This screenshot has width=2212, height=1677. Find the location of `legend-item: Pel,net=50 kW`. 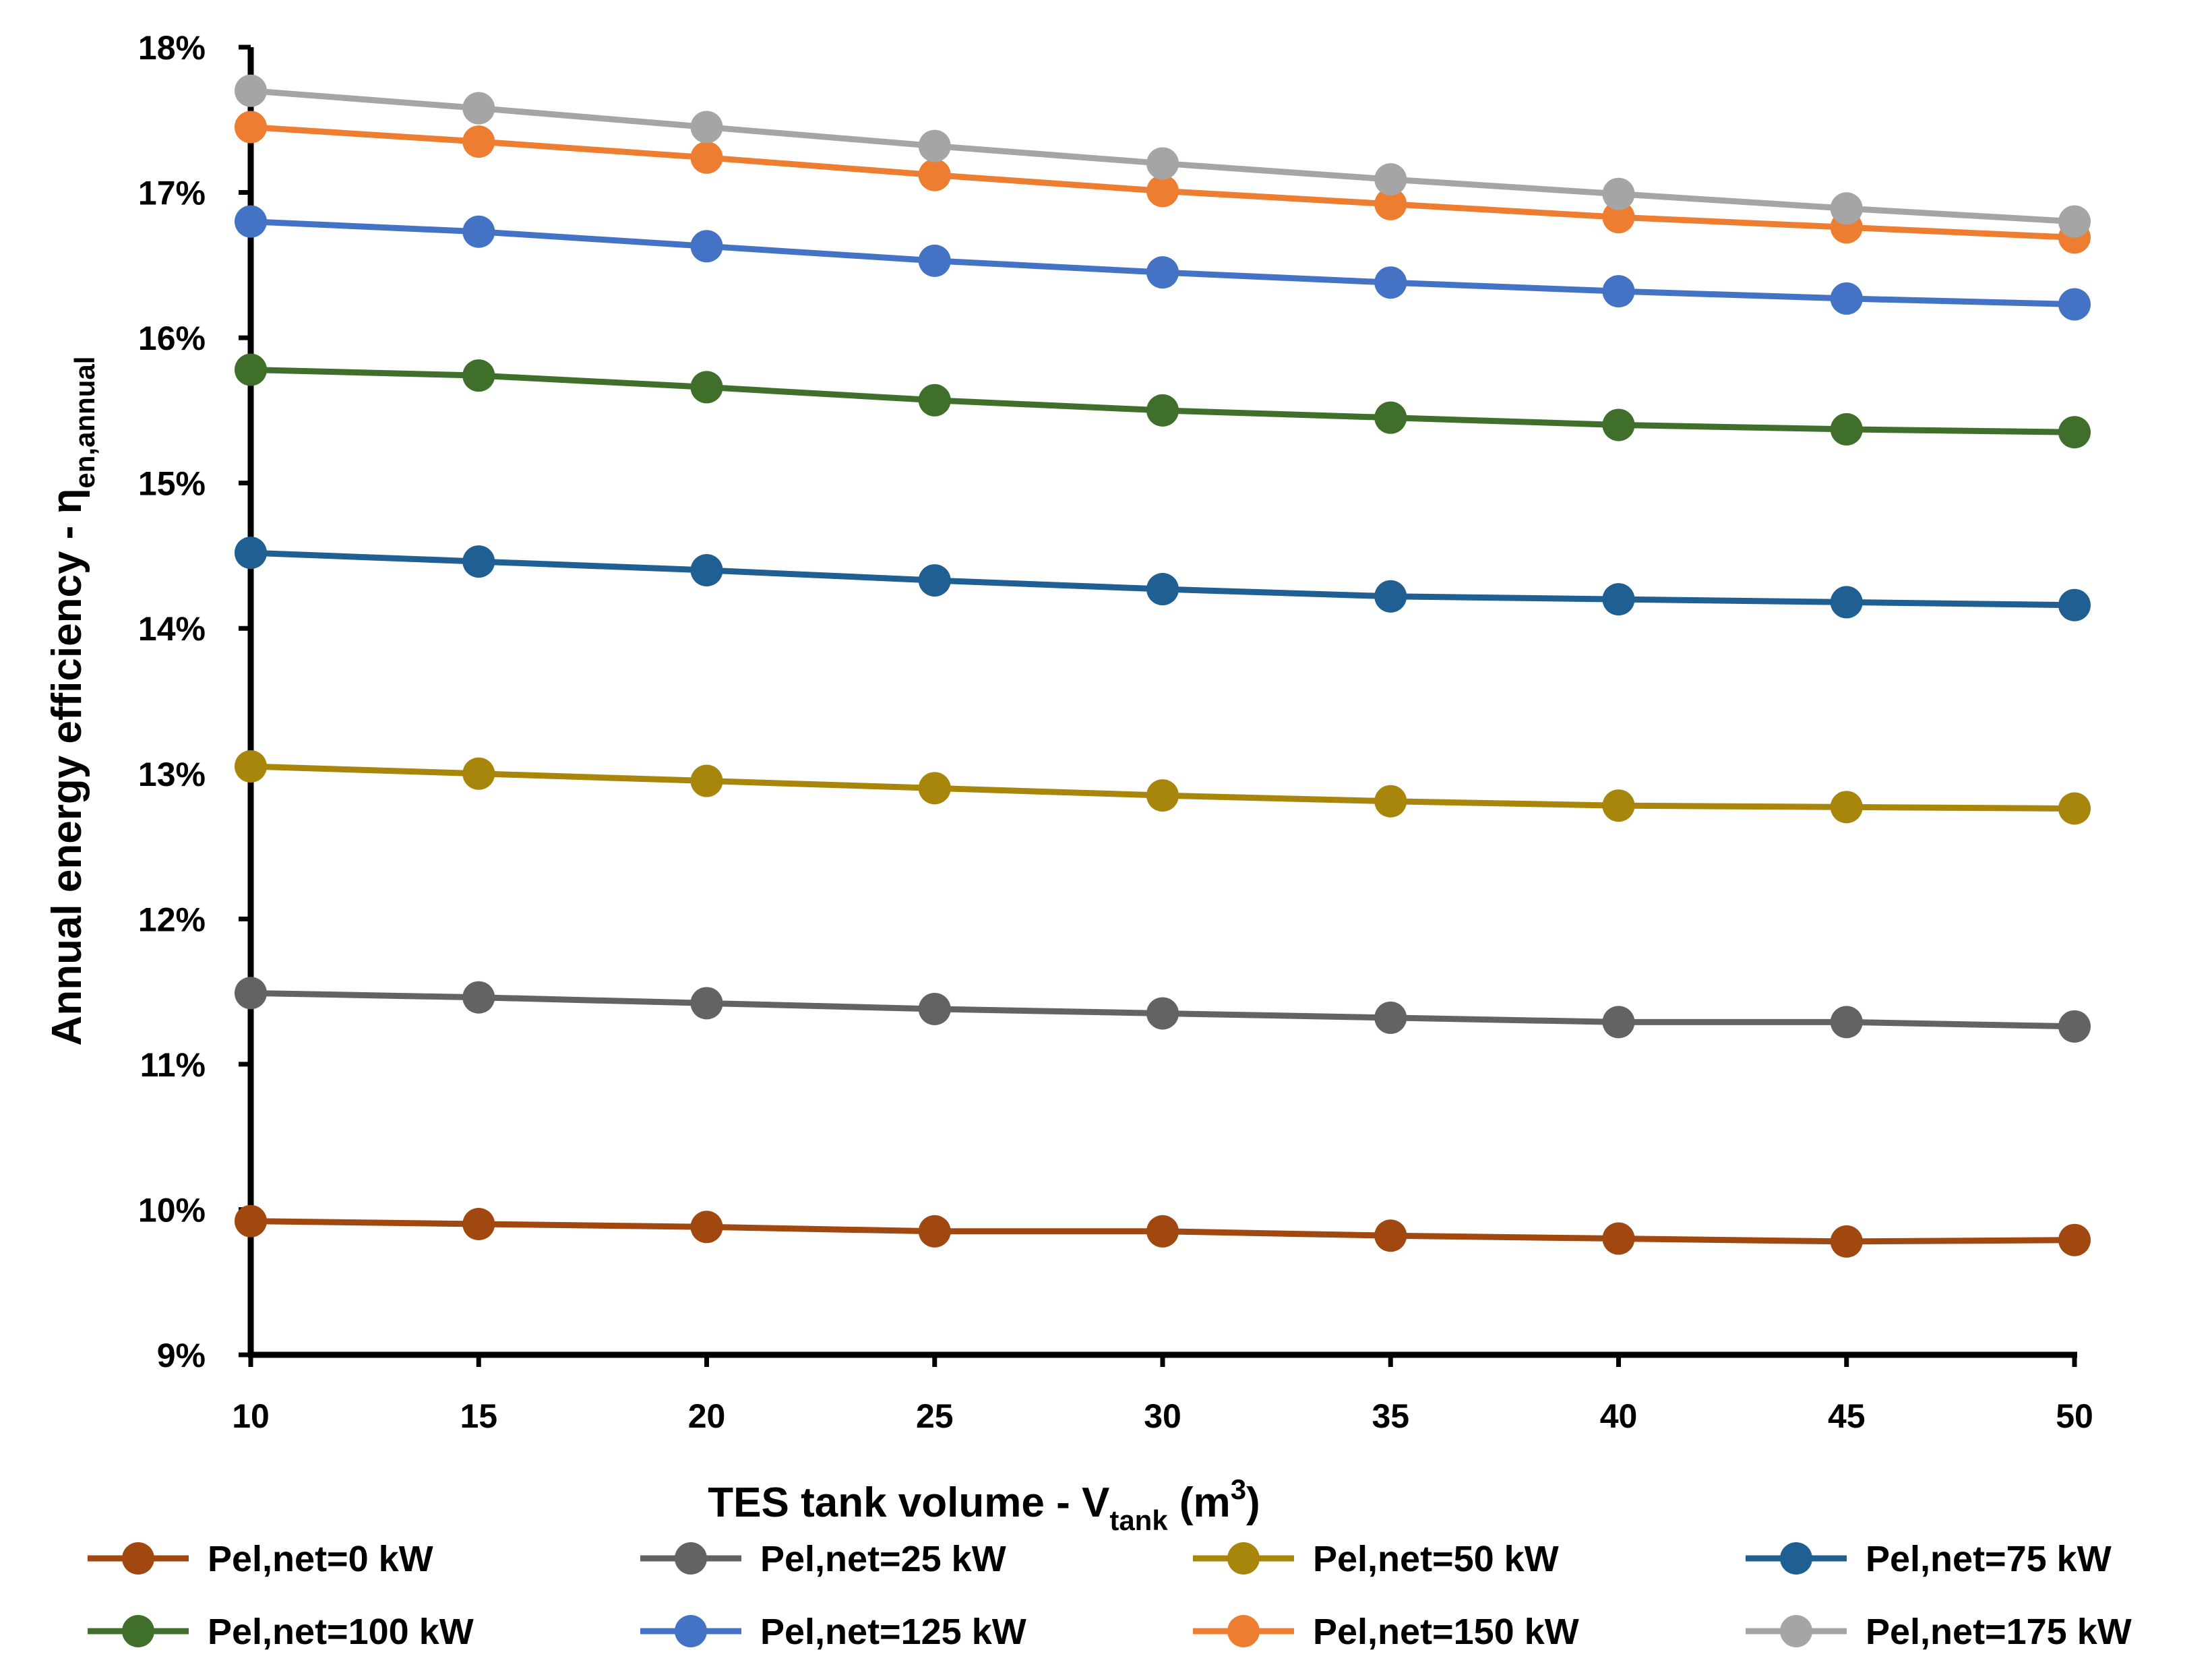

legend-item: Pel,net=50 kW is located at coordinates (1376, 1559).